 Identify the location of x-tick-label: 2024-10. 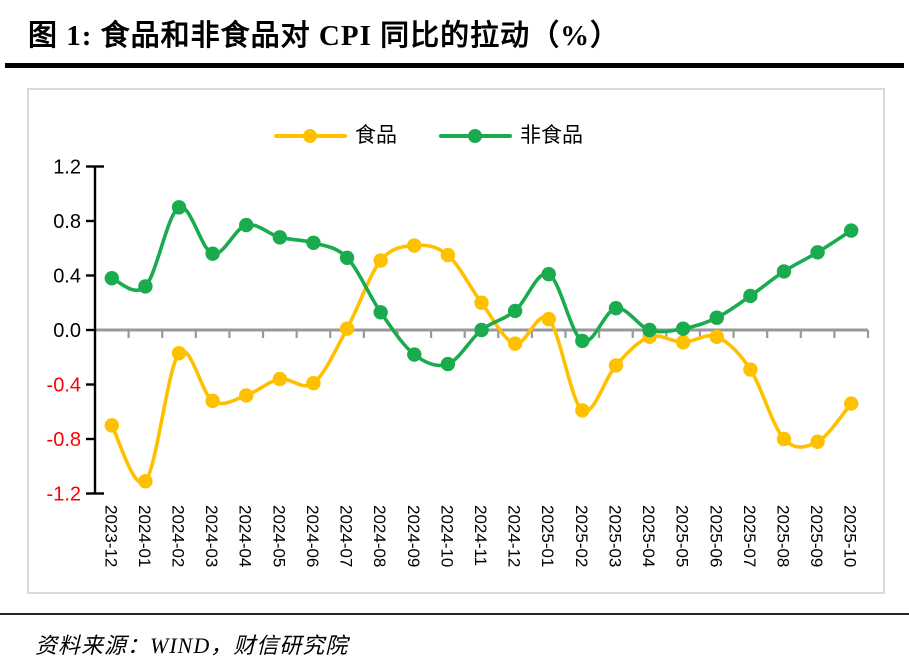
(446, 536).